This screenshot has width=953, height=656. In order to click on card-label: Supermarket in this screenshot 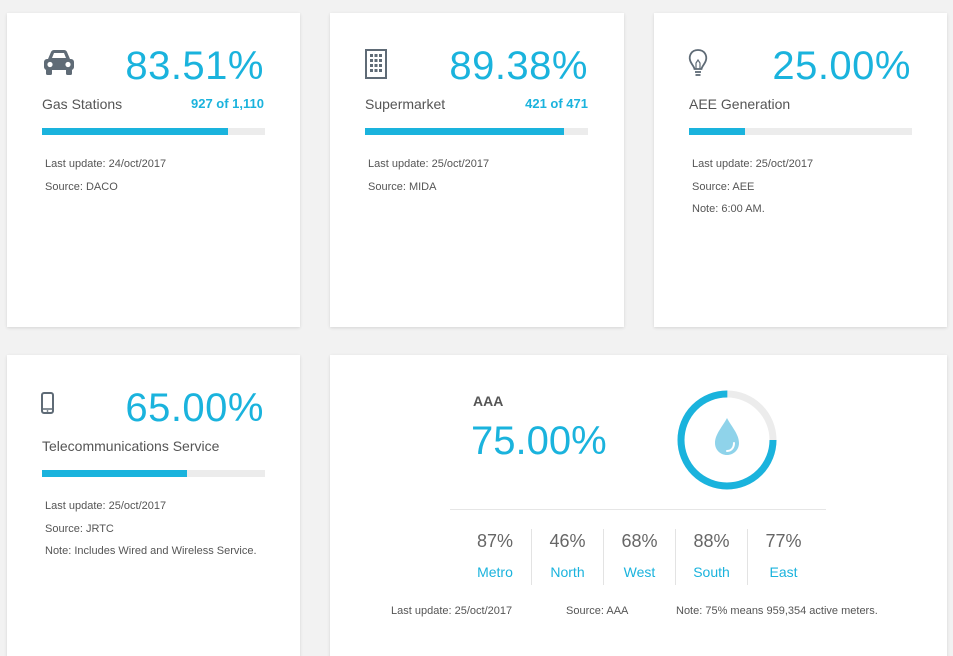, I will do `click(405, 104)`.